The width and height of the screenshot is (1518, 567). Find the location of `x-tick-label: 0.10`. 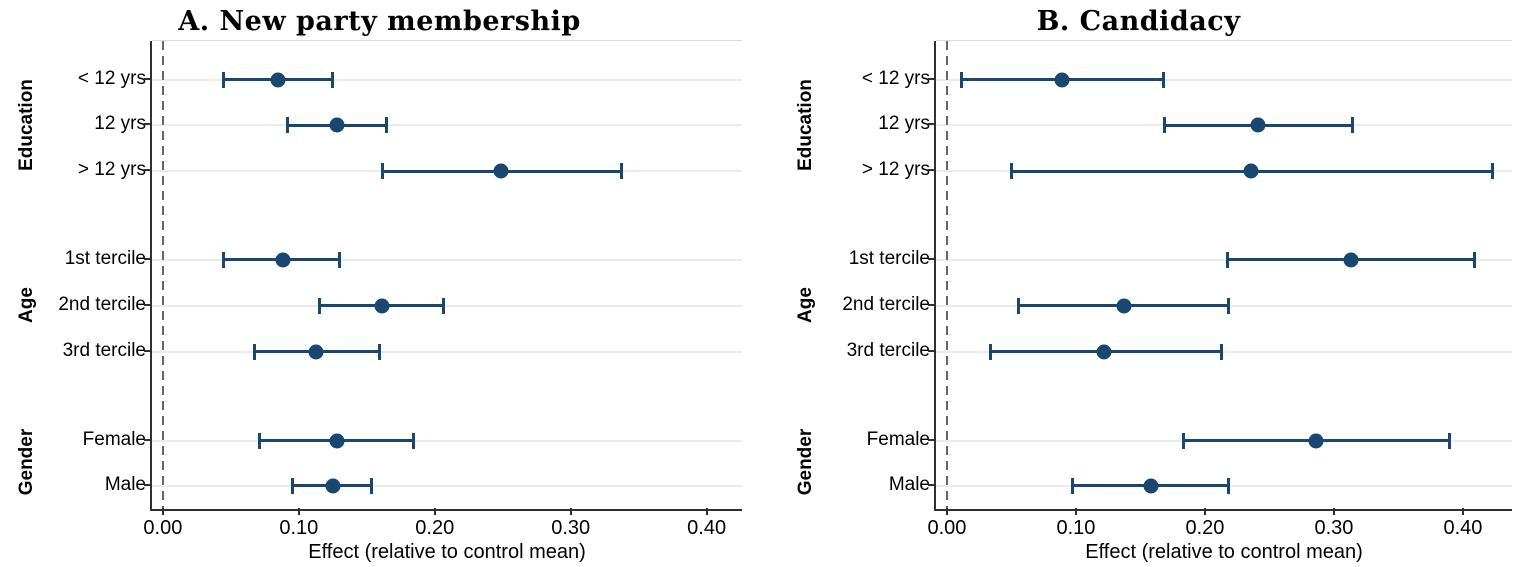

x-tick-label: 0.10 is located at coordinates (299, 528).